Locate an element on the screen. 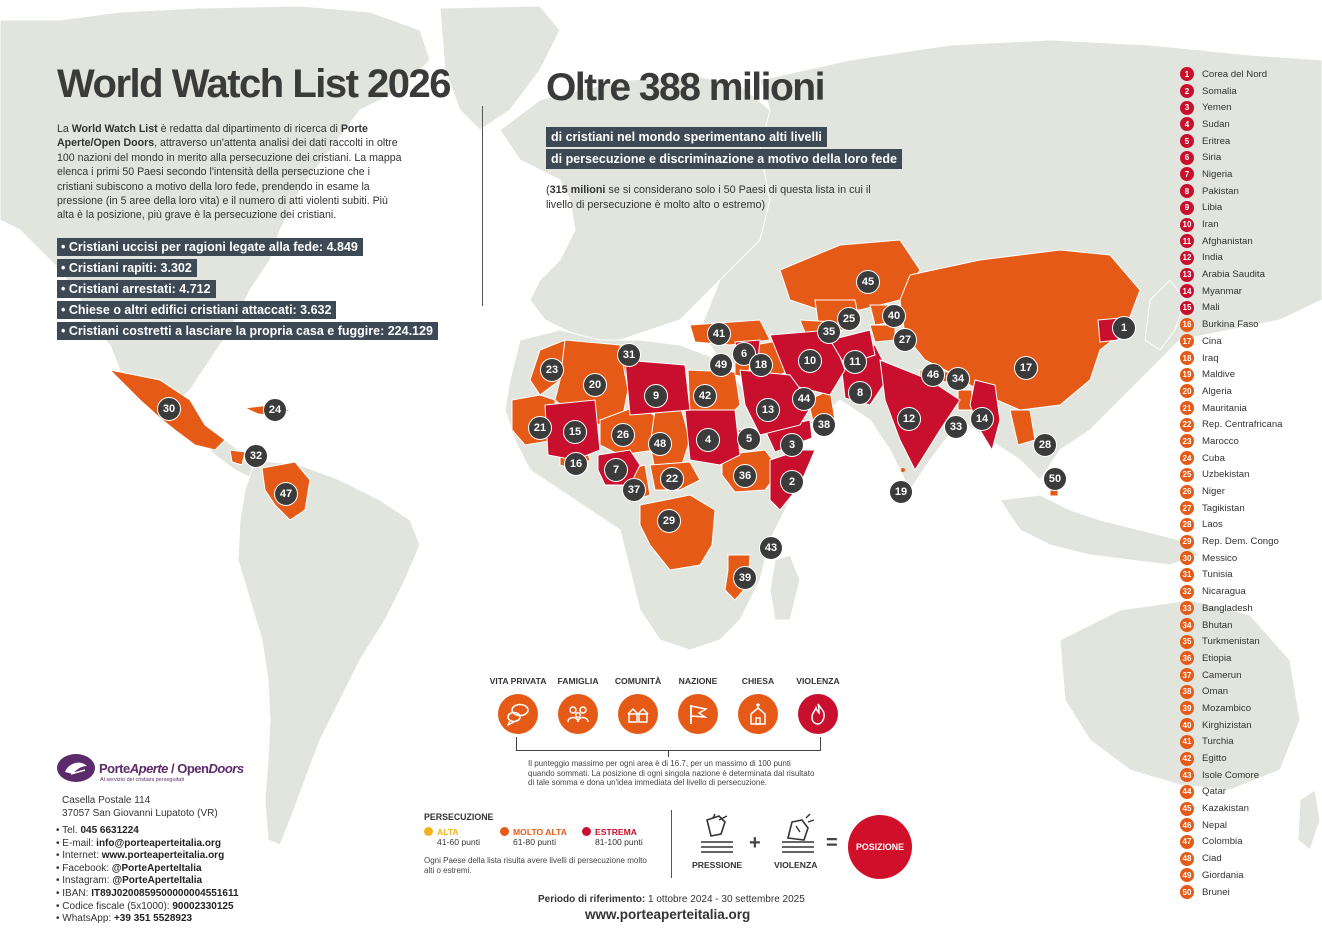 The height and width of the screenshot is (951, 1322). ranking-item: 40 Kirghizistan is located at coordinates (1231, 725).